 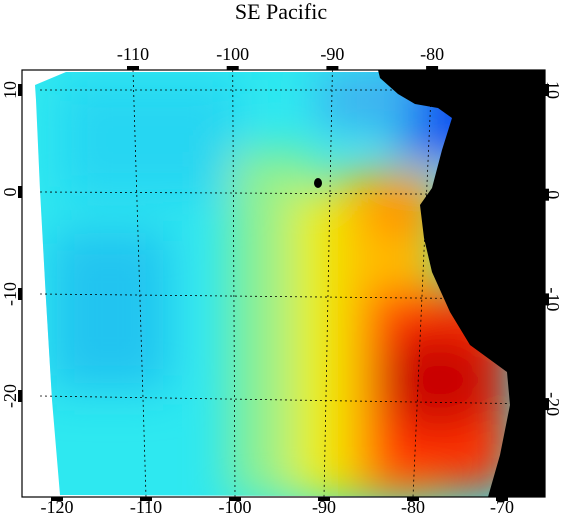 What do you see at coordinates (133, 54) in the screenshot?
I see `top-tick-label: -110` at bounding box center [133, 54].